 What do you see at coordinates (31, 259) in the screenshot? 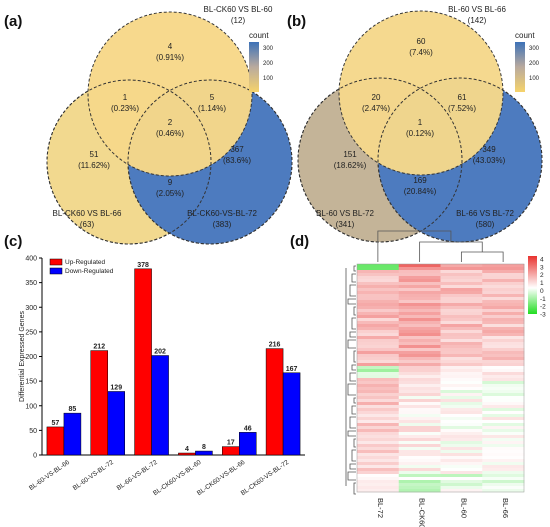
I see `y-tick-label: 400` at bounding box center [31, 259].